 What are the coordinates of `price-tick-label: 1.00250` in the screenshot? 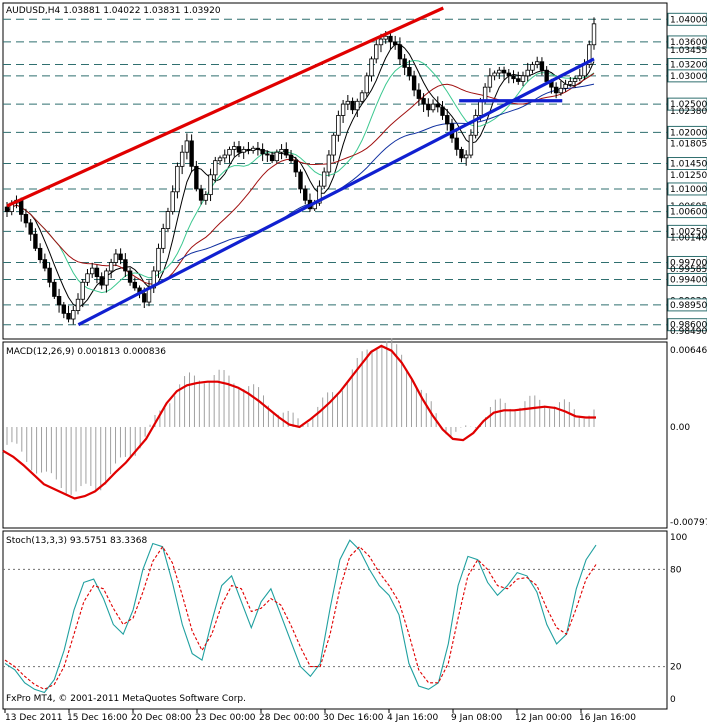 It's located at (688, 232).